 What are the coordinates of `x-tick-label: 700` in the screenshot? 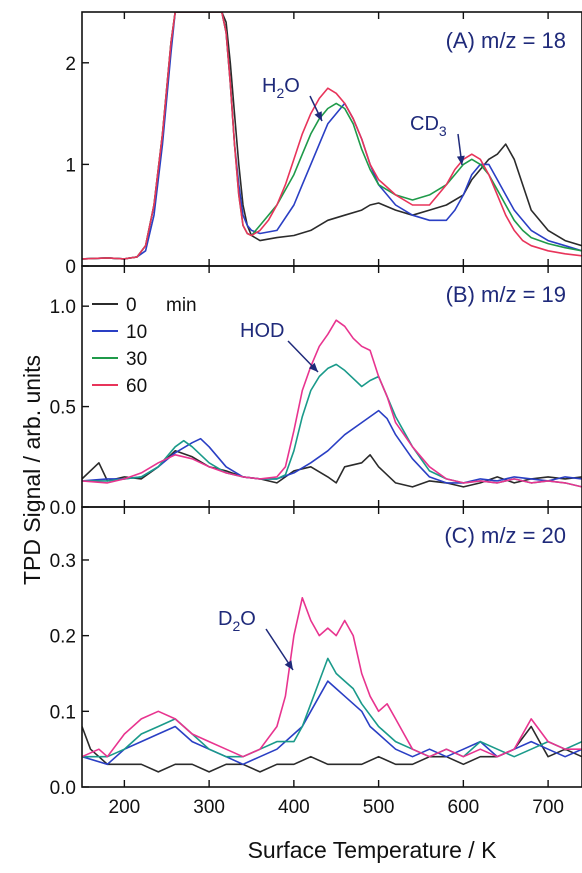 It's located at (548, 807).